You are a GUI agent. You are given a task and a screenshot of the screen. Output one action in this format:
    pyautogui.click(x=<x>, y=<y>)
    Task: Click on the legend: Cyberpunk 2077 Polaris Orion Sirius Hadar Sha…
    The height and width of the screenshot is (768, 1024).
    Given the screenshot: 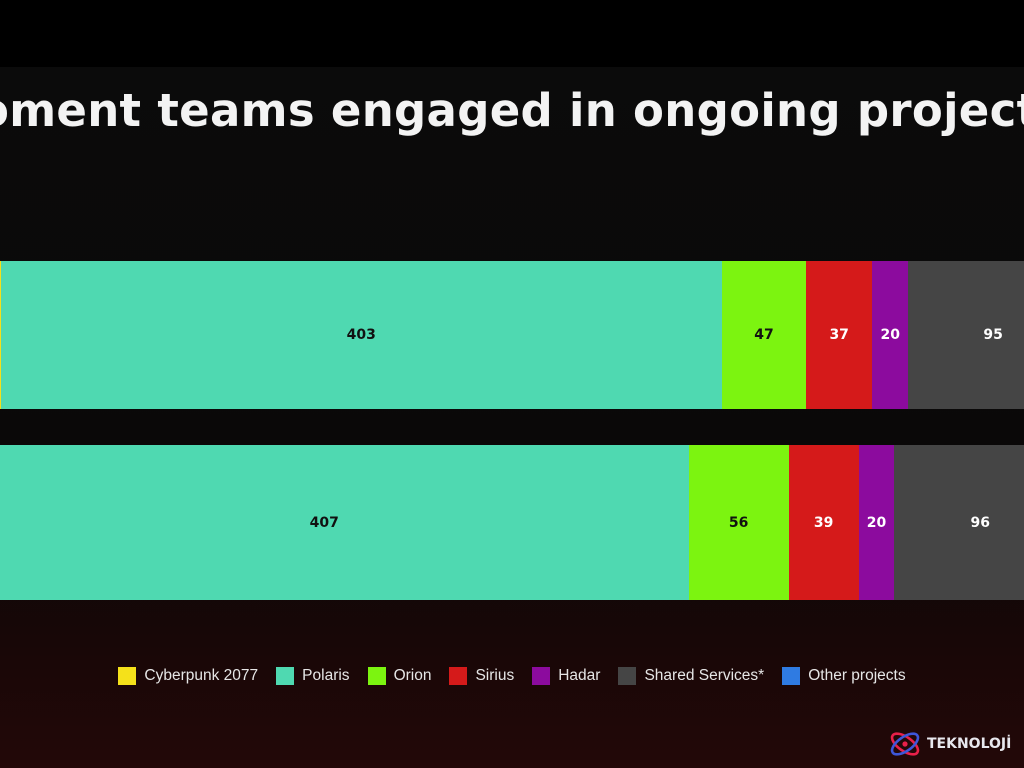 What is the action you would take?
    pyautogui.click(x=512, y=676)
    